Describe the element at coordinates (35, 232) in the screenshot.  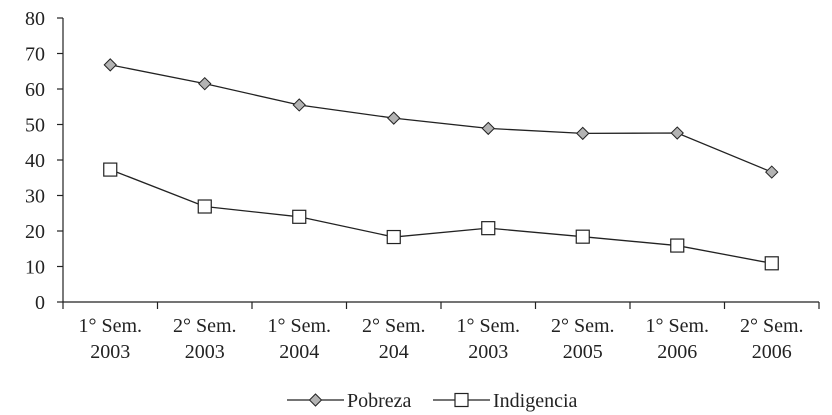
I see `y-tick-label: 20` at that location.